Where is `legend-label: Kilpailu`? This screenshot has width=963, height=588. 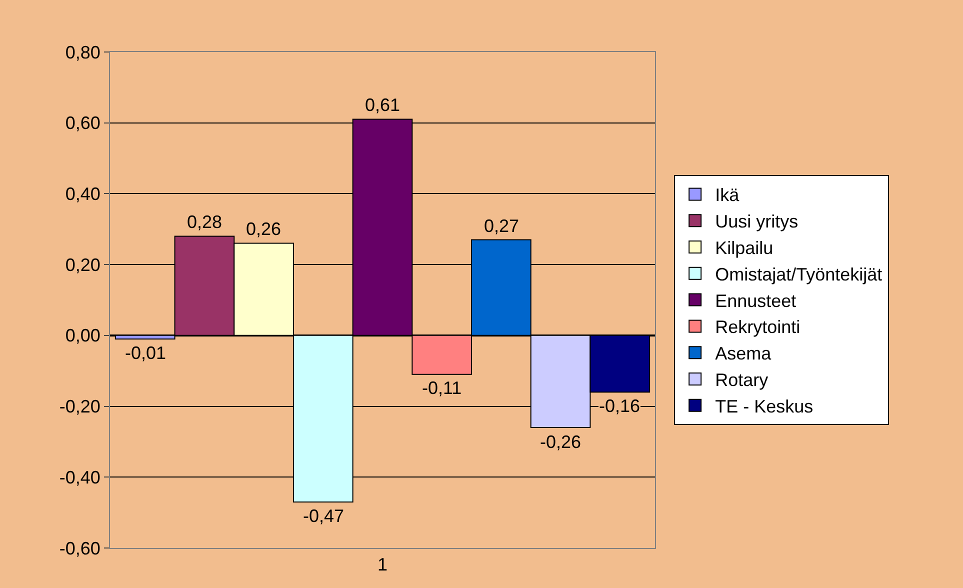 legend-label: Kilpailu is located at coordinates (744, 248).